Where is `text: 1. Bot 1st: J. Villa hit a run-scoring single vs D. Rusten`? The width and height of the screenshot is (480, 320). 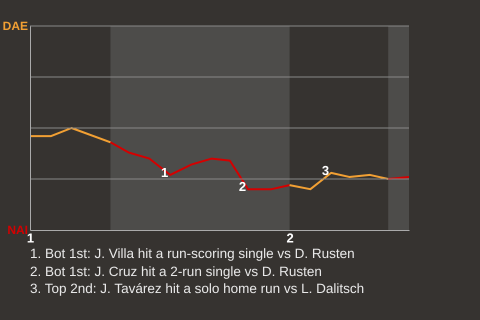
text: 1. Bot 1st: J. Villa hit a run-scoring single vs D. Rusten is located at coordinates (193, 253).